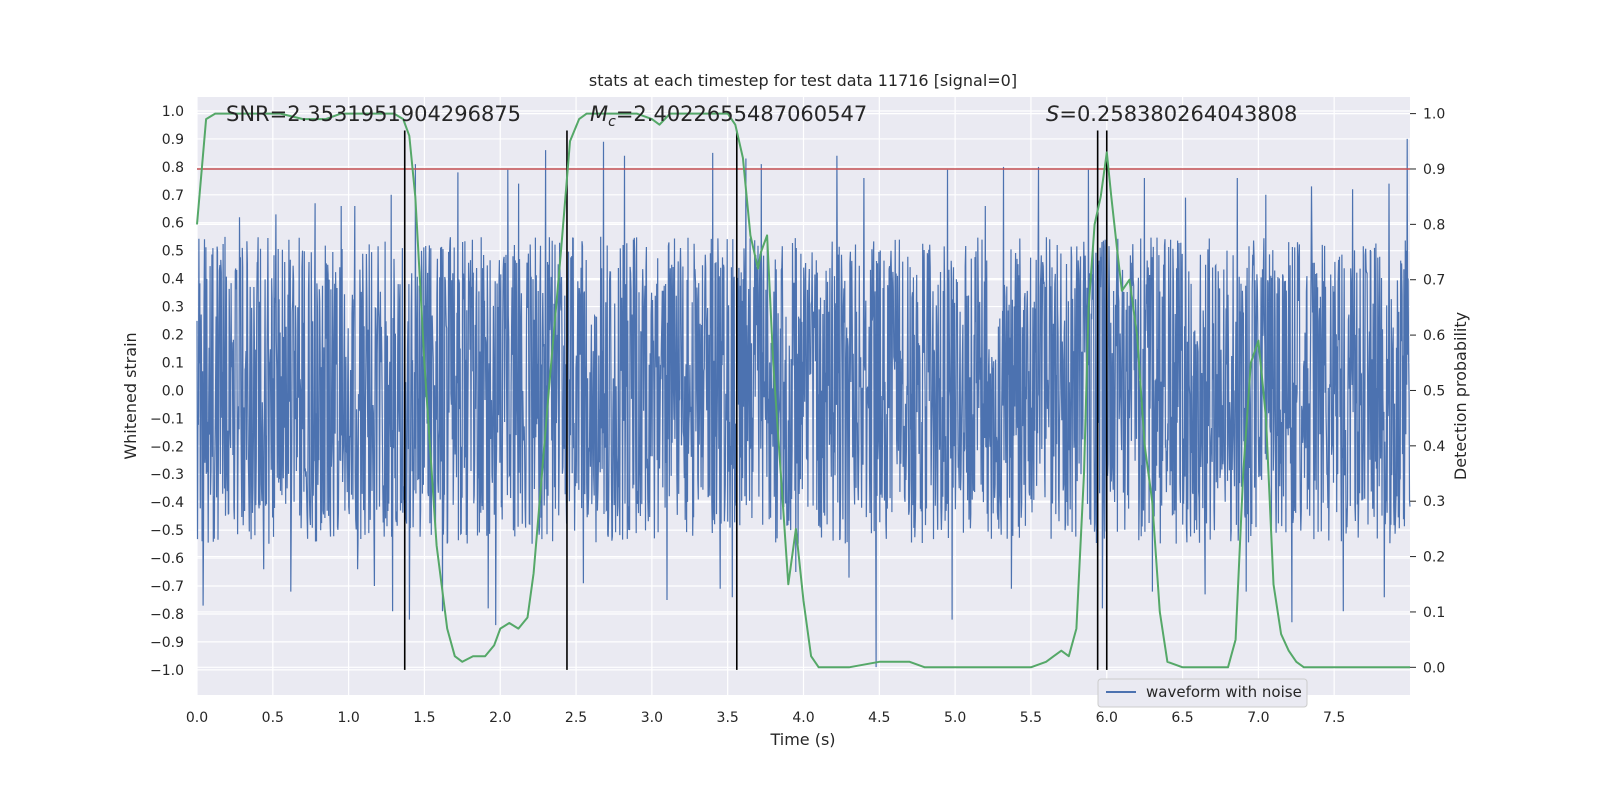 This screenshot has height=804, width=1600. I want to click on y2-tick-label: 0.6, so click(1434, 336).